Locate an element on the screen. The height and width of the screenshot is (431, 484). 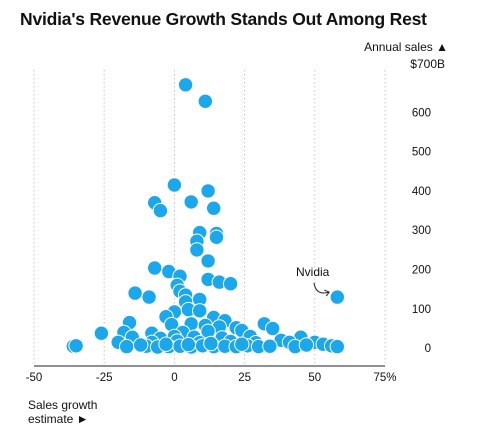
x-tick-label: -50 is located at coordinates (34, 378).